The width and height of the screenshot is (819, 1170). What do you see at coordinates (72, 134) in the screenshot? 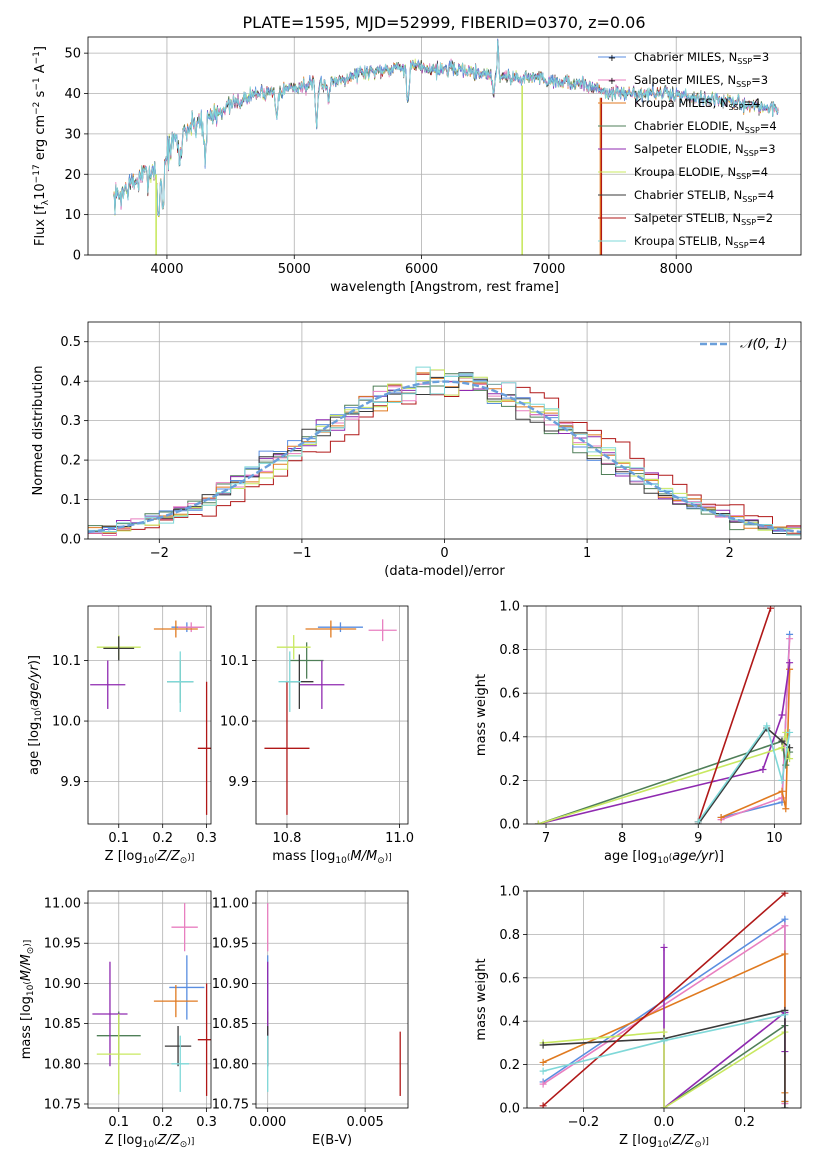
I see `y-tick-label: 30` at bounding box center [72, 134].